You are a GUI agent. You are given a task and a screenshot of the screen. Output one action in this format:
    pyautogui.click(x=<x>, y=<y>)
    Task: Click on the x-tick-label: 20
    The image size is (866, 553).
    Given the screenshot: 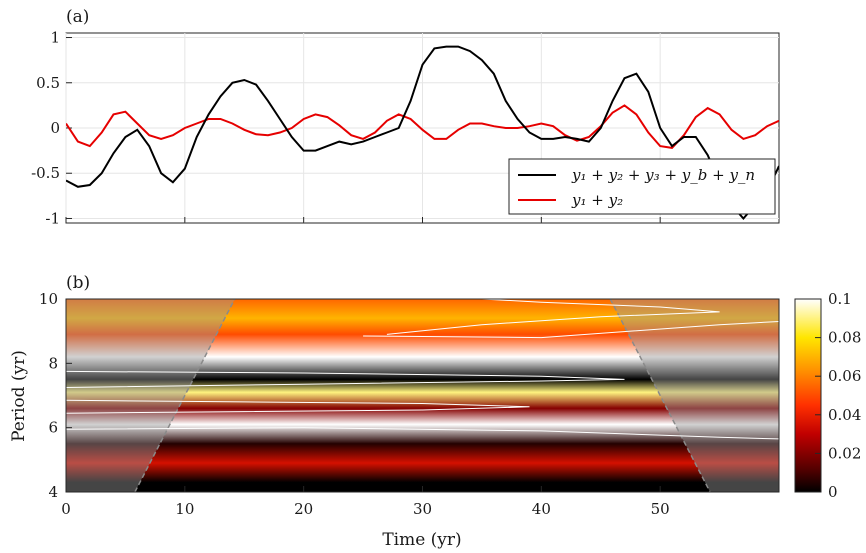 What is the action you would take?
    pyautogui.click(x=303, y=509)
    